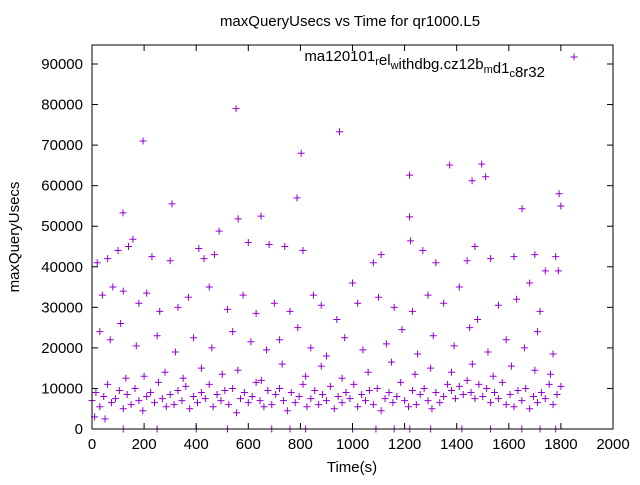  I want to click on x-axis-label: Time(s), so click(352, 467).